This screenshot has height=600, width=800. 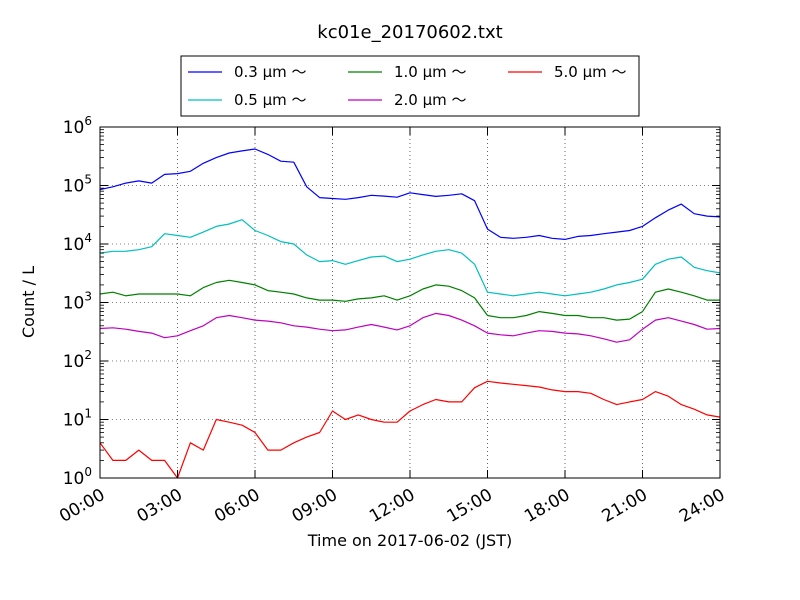 What do you see at coordinates (702, 506) in the screenshot?
I see `x-tick-label: 24:00` at bounding box center [702, 506].